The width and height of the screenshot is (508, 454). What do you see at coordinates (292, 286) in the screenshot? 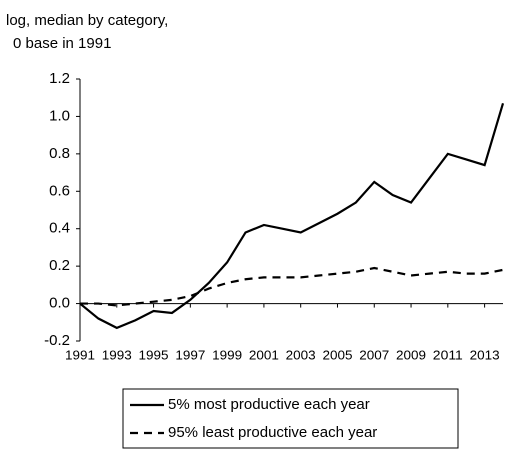
I see `line-series` at bounding box center [292, 286].